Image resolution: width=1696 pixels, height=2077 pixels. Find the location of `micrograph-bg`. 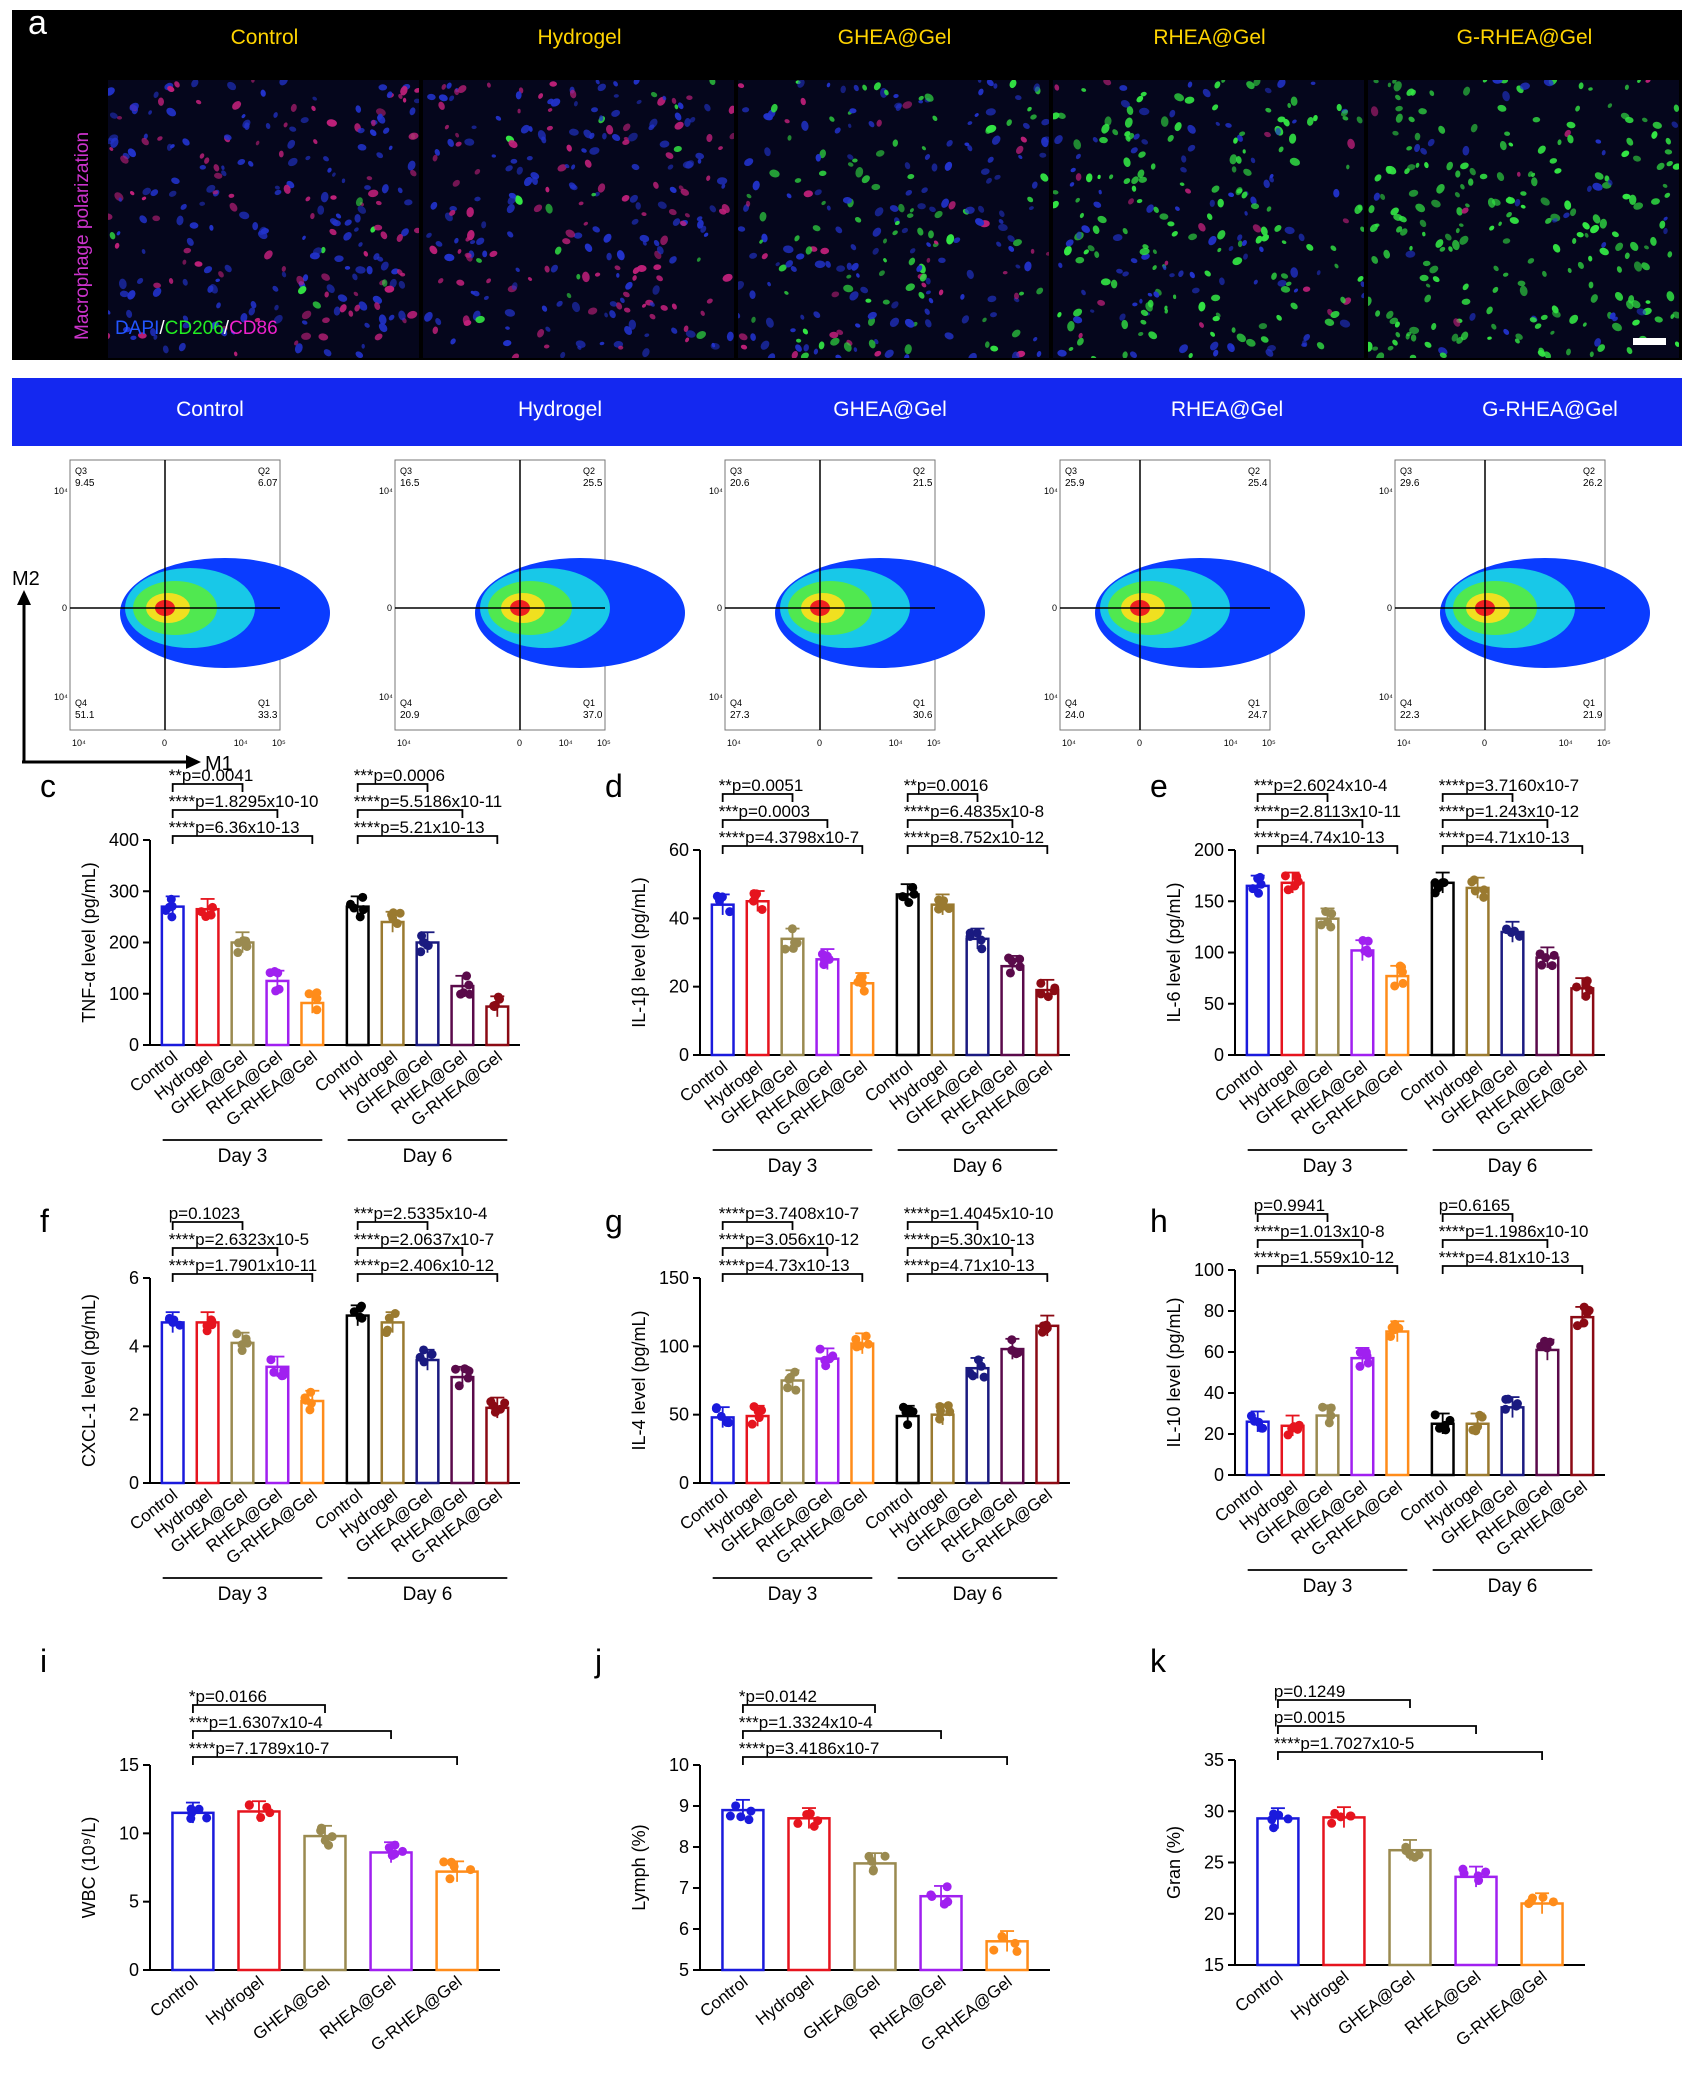

micrograph-bg is located at coordinates (893, 219).